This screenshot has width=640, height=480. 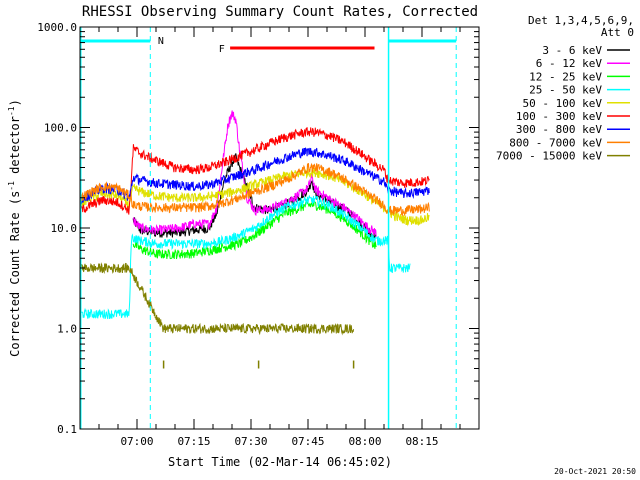 I want to click on legend-label-4: 50 - 100 keV, so click(x=563, y=103).